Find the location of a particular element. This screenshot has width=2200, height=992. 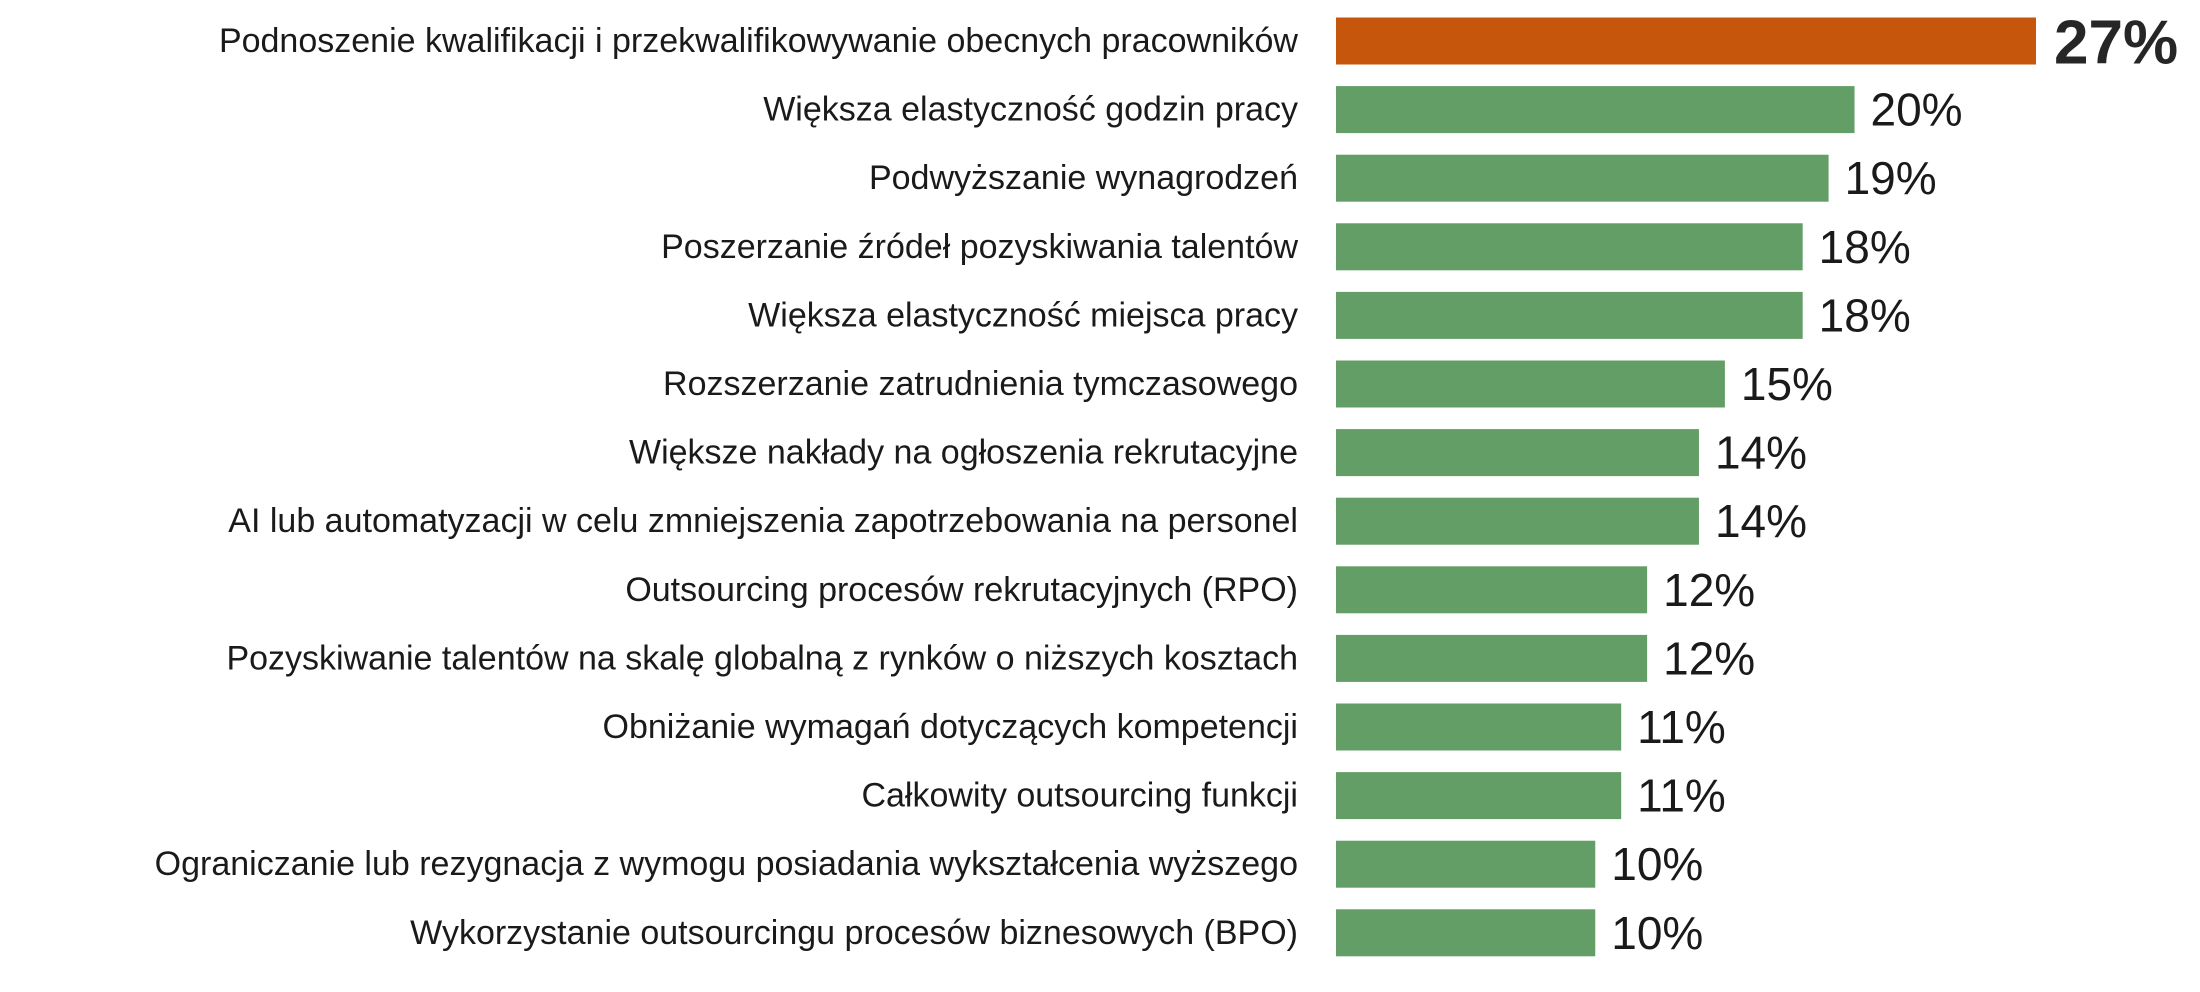

category-label: Rozszerzanie zatrudnienia tymczasowego is located at coordinates (980, 384).